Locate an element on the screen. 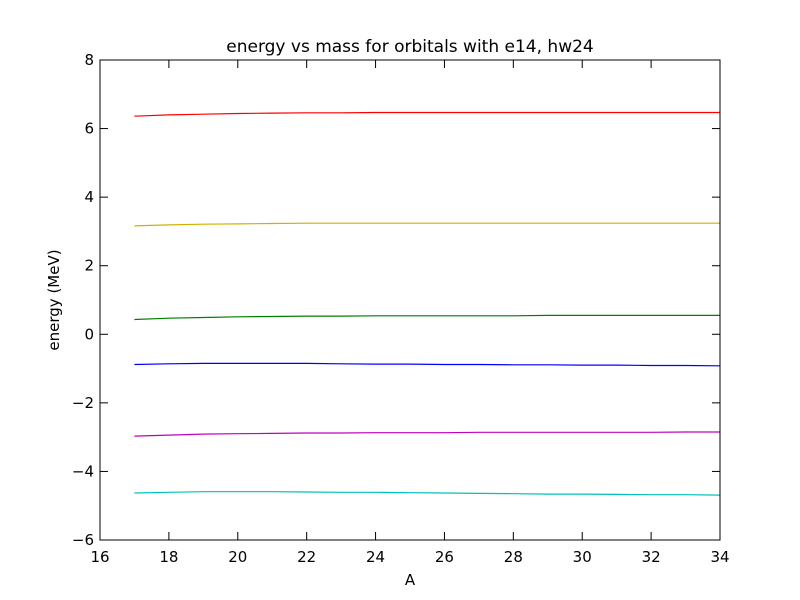 The height and width of the screenshot is (600, 800). x-tick-label: 18 is located at coordinates (168, 557).